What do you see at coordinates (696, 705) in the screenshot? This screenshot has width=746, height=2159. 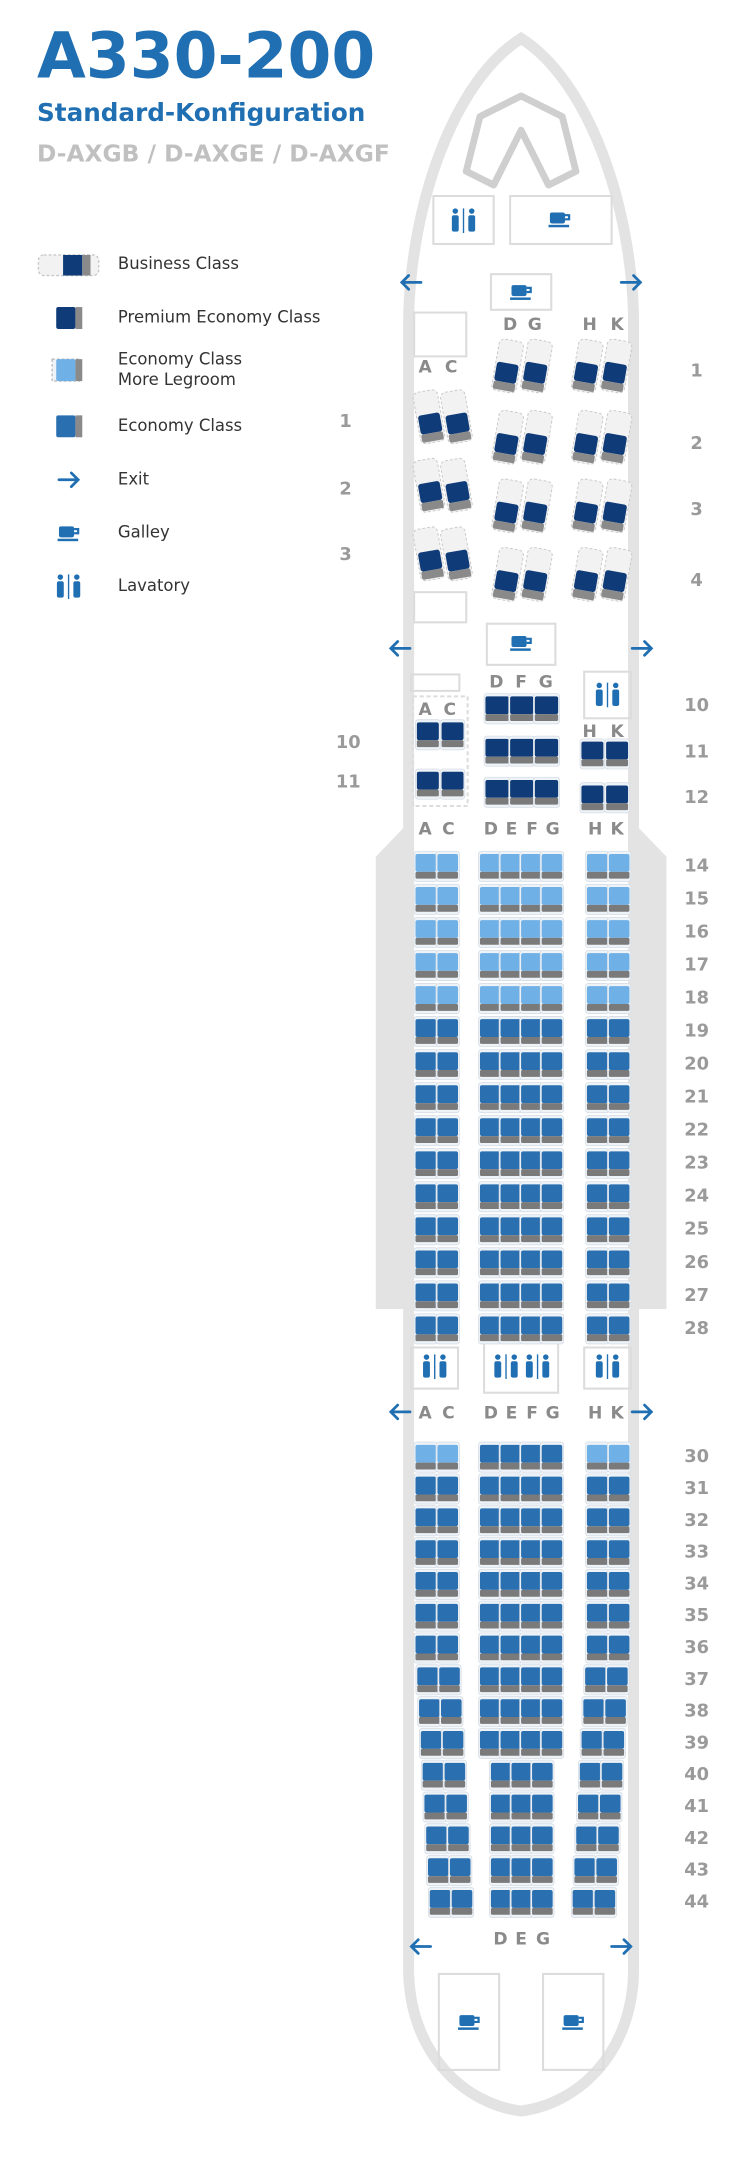 I see `row-number: 10` at bounding box center [696, 705].